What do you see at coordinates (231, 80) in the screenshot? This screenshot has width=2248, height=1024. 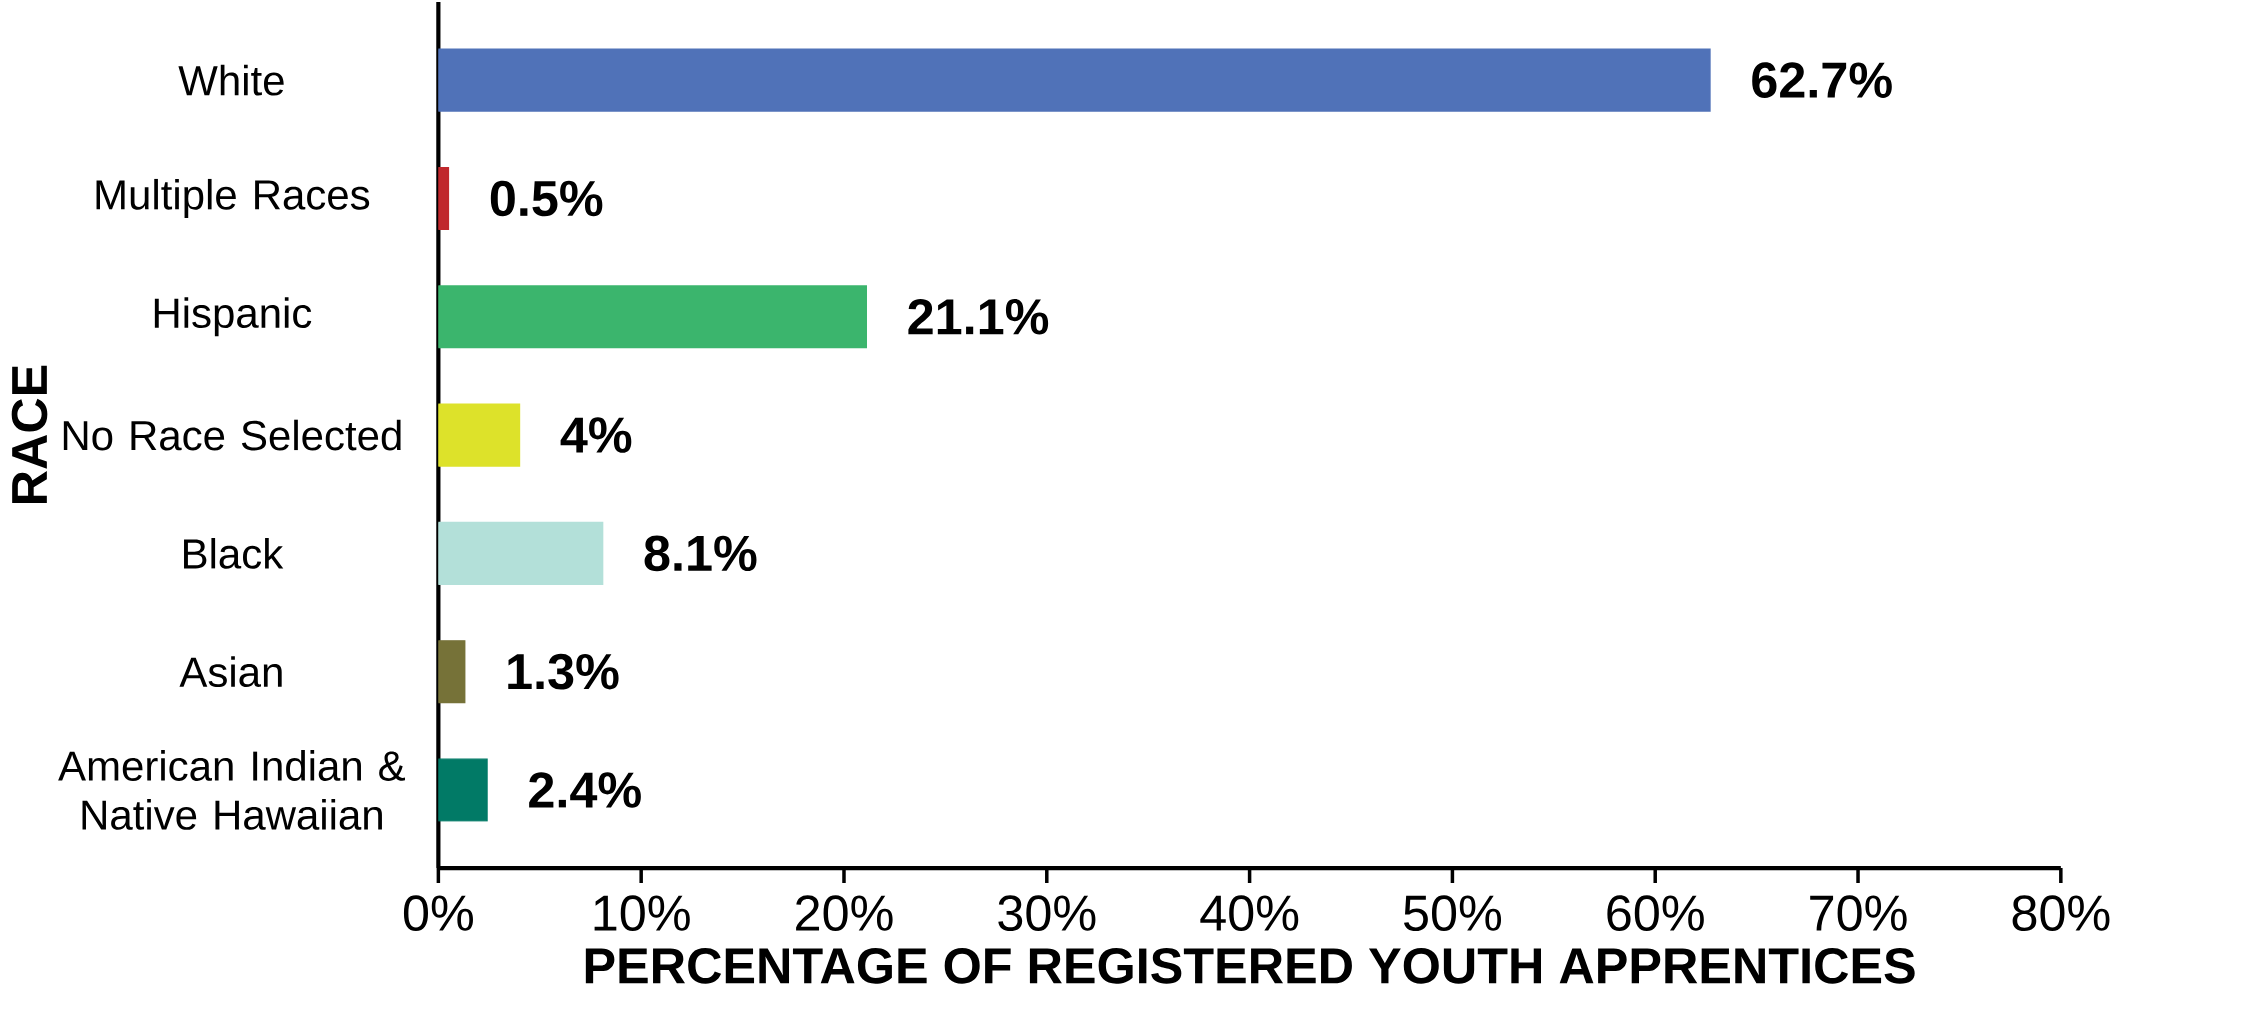 I see `y-tick-label: White` at bounding box center [231, 80].